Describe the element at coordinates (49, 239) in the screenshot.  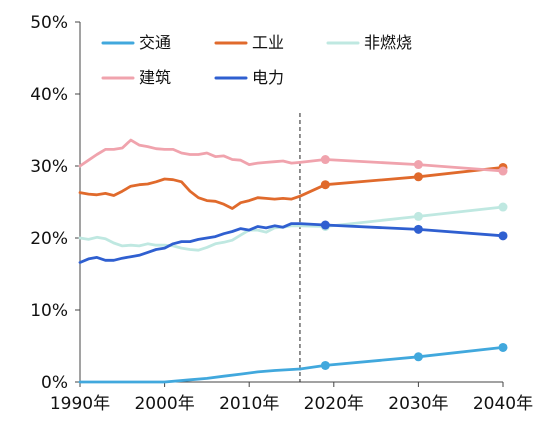
I see `y-tick-label: 20%` at that location.